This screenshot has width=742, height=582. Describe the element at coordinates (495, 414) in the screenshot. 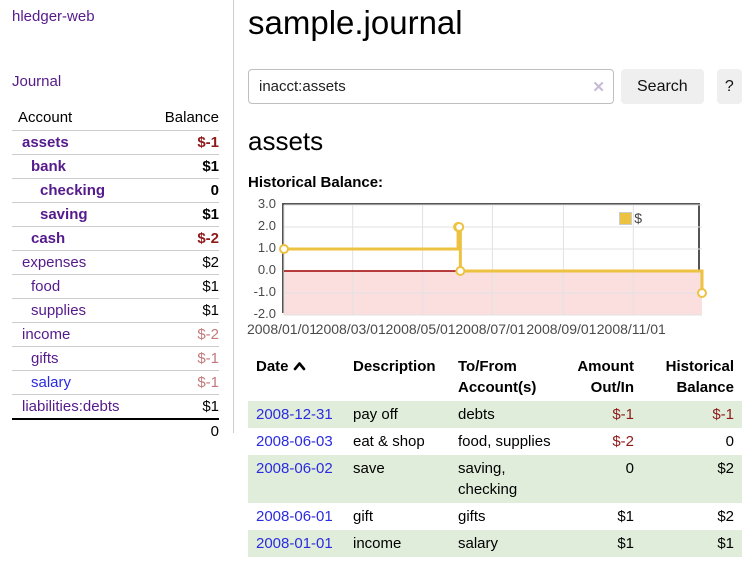

I see `table-row: 2008-12-31 pay off debts $-1 $-1` at that location.